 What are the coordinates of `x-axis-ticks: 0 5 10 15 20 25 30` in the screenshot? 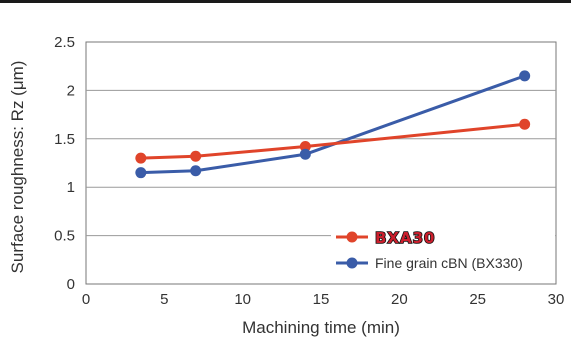 It's located at (323, 299).